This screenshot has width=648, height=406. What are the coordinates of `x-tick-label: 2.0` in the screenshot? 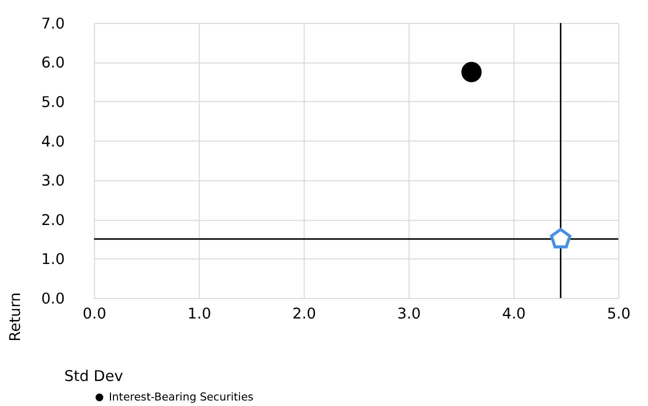 It's located at (304, 313).